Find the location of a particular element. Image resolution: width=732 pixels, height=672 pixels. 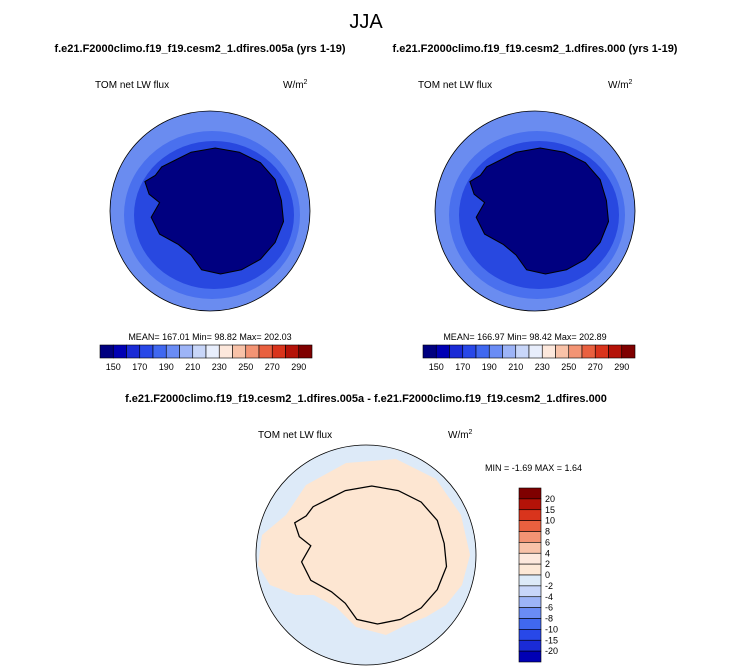

figure-title: JJA is located at coordinates (366, 22).